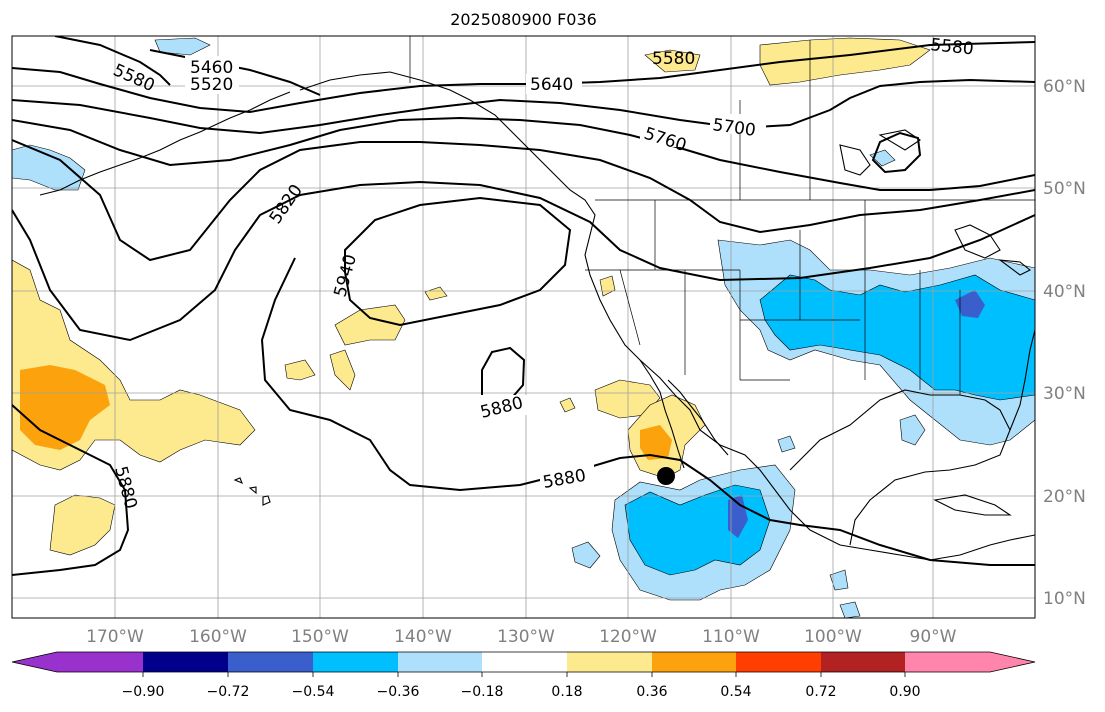 Image resolution: width=1105 pixels, height=712 pixels. Describe the element at coordinates (651, 692) in the screenshot. I see `colorbar-tick-label: 0.36` at that location.